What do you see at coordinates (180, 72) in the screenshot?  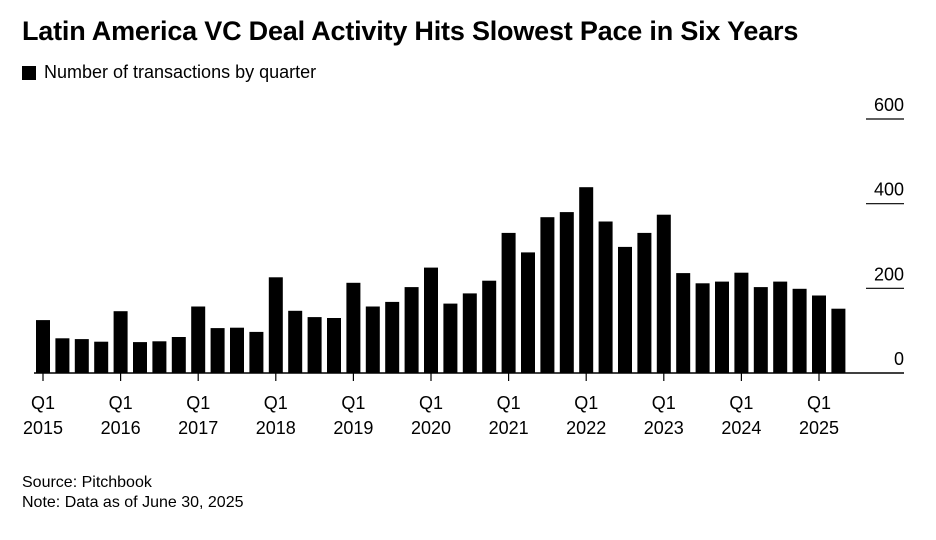 I see `legend-label: Number of transactions by quarter` at bounding box center [180, 72].